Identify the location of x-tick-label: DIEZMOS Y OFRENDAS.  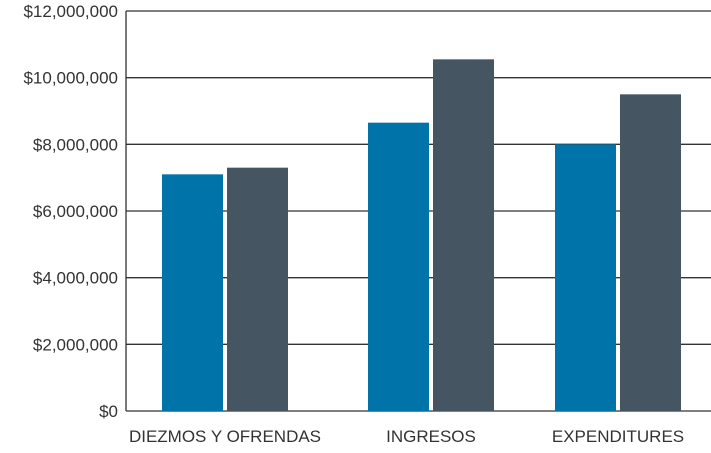
(225, 436).